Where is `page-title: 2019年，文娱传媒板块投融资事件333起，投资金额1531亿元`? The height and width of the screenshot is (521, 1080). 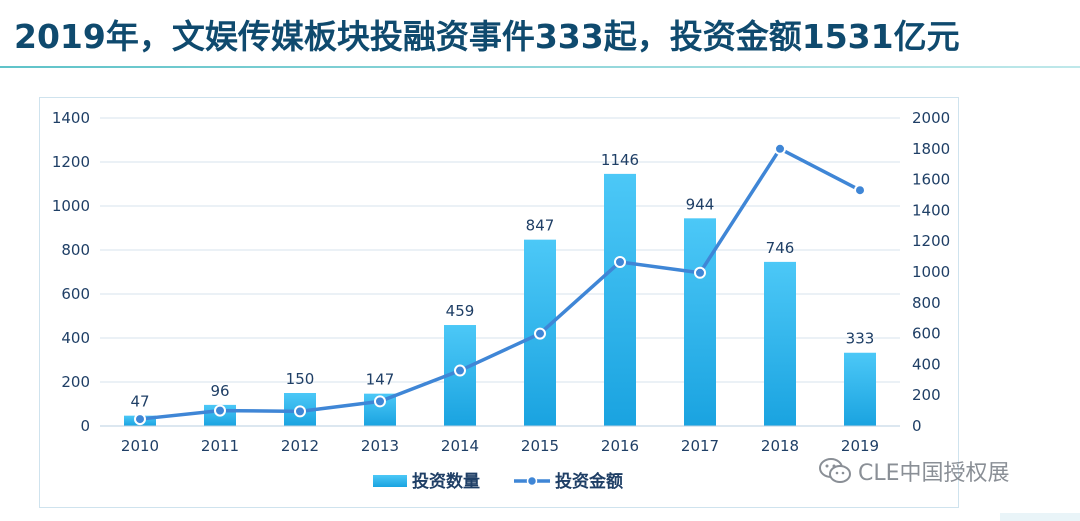 page-title: 2019年，文娱传媒板块投融资事件333起，投资金额1531亿元 is located at coordinates (487, 36).